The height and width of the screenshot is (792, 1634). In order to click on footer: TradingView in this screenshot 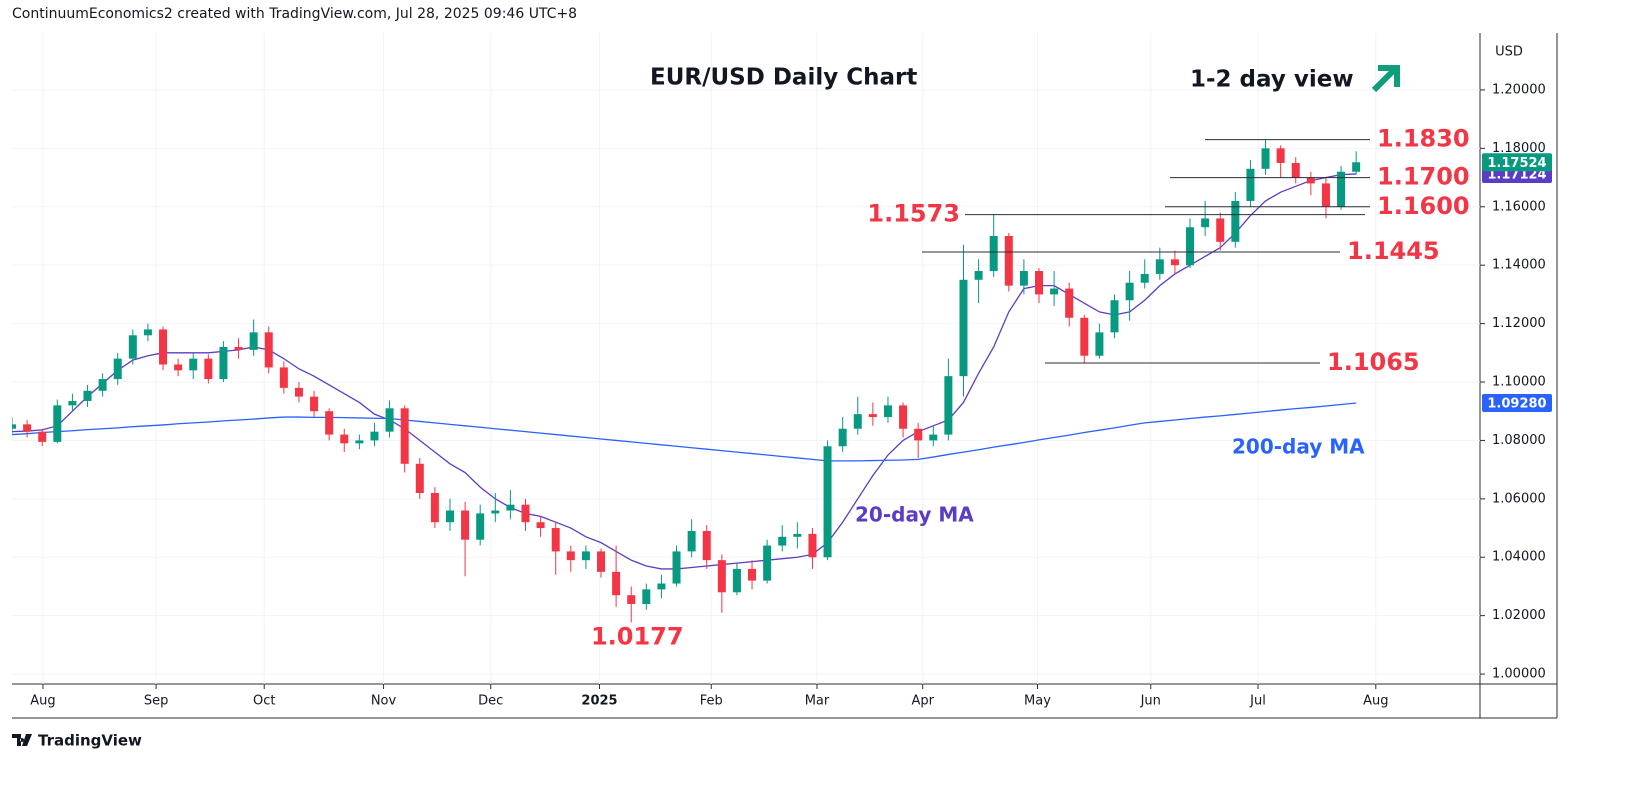, I will do `click(90, 741)`.